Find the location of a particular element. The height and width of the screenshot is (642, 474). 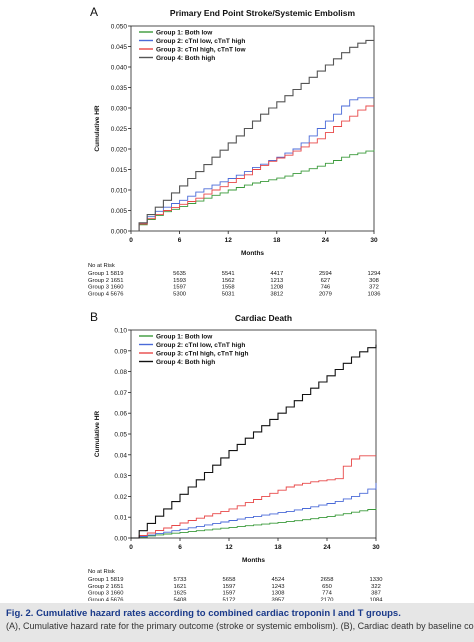

panel-label: B is located at coordinates (94, 317).